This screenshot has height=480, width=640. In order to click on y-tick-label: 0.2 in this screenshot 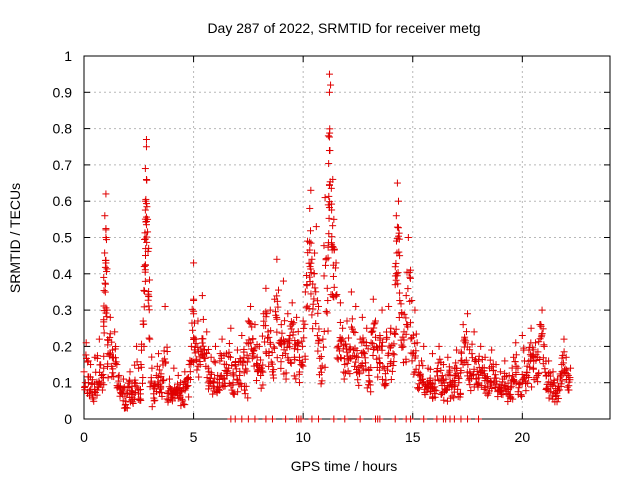, I will do `click(63, 346)`.